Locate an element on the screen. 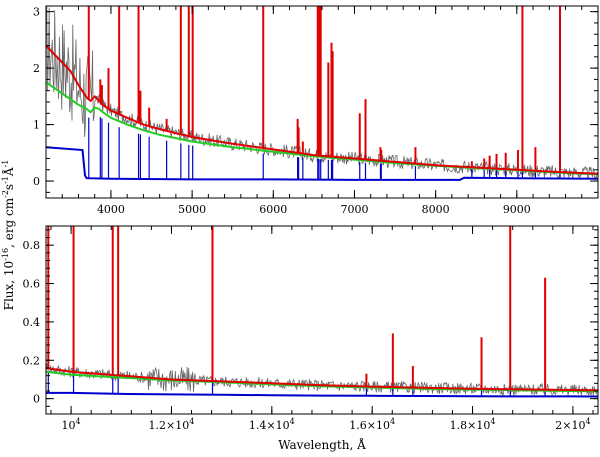  x-tick-label: 104 is located at coordinates (71, 424).